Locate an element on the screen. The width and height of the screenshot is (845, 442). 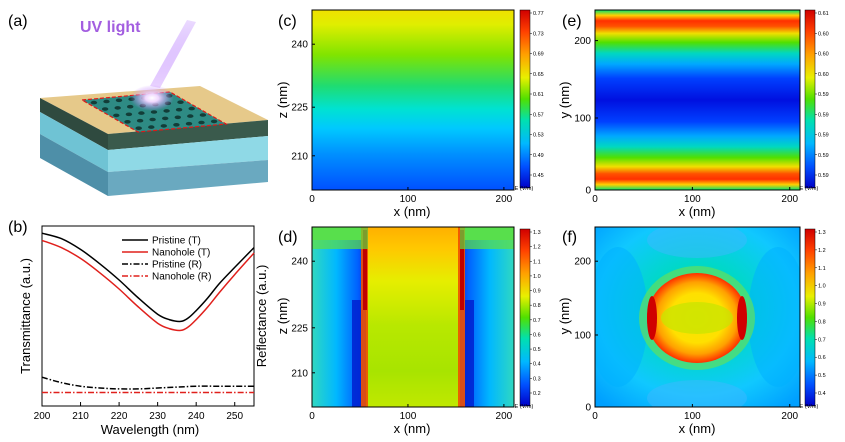
device-left-dark-layer is located at coordinates (74, 124).